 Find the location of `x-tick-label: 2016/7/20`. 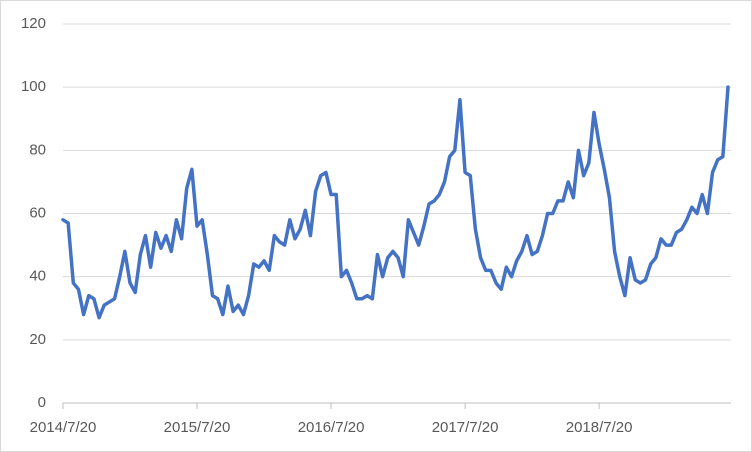

x-tick-label: 2016/7/20 is located at coordinates (331, 427).